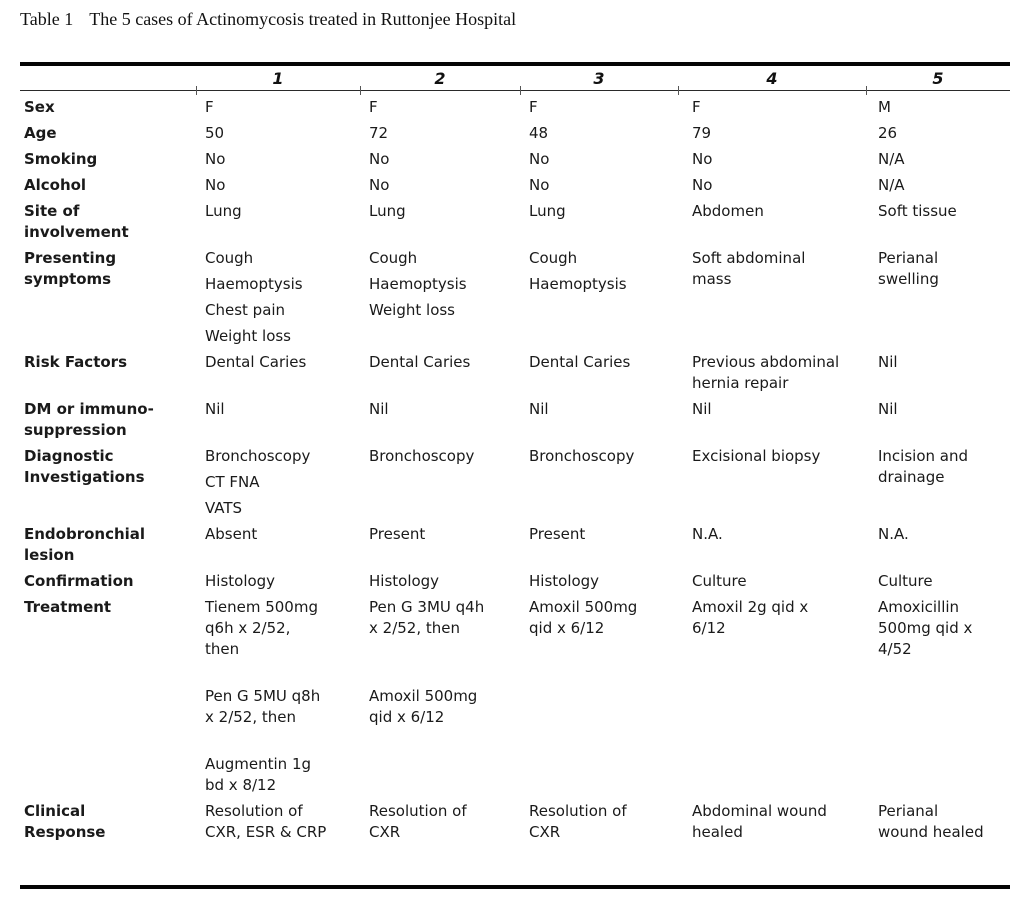 The height and width of the screenshot is (900, 1024). Describe the element at coordinates (884, 107) in the screenshot. I see `cell-paragraph: M` at that location.